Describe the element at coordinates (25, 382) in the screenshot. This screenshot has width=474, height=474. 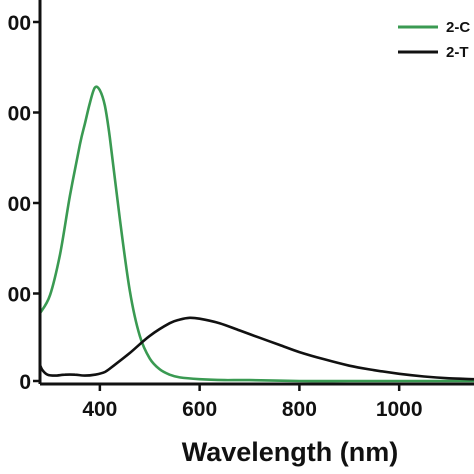
I see `y-tick-label: 0` at that location.